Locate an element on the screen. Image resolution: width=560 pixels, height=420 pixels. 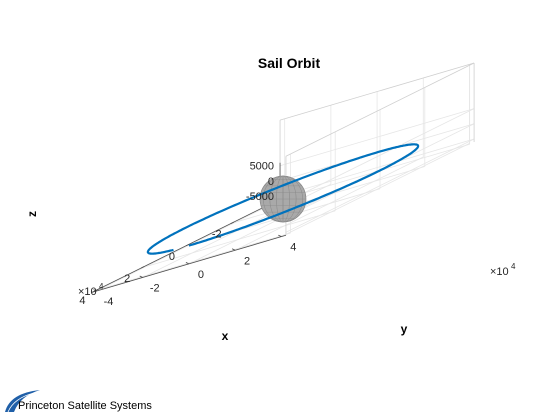
x-axis-label: x is located at coordinates (225, 336).